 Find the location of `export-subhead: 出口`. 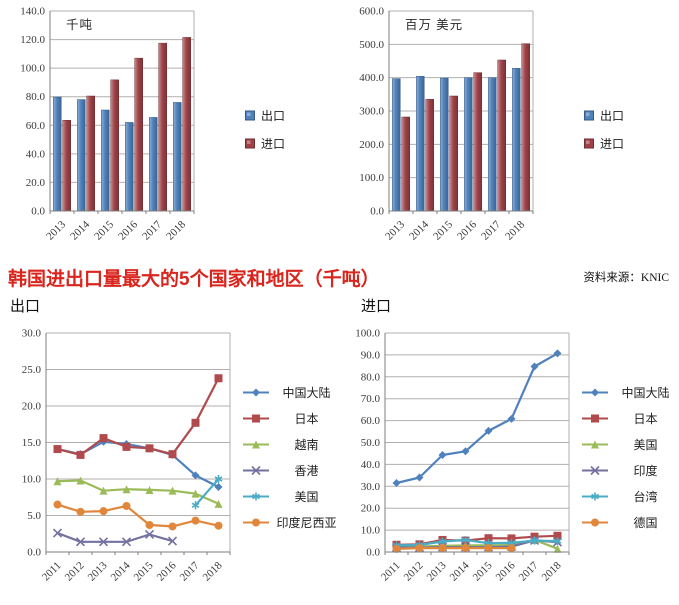

export-subhead: 出口 is located at coordinates (25, 306).